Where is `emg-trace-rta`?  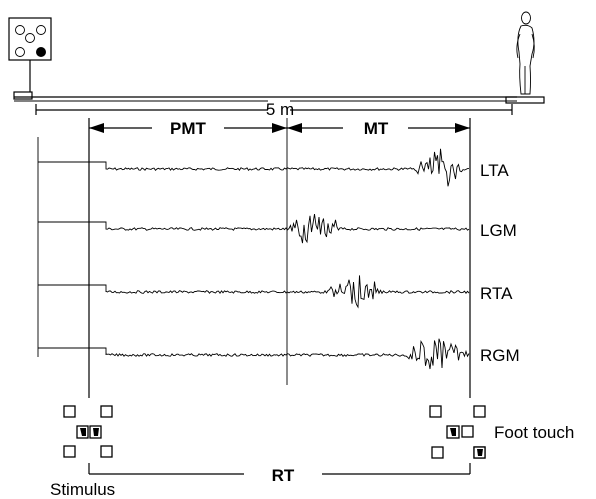 emg-trace-rta is located at coordinates (279, 292).